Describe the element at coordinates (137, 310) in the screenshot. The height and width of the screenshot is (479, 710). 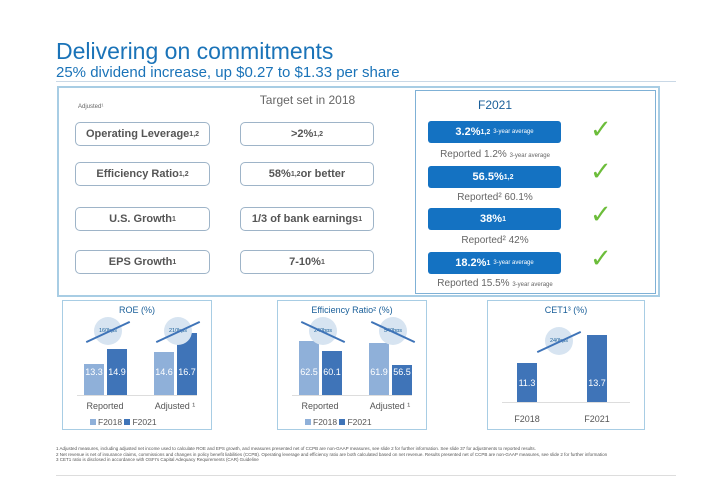
I see `chart-title: ROE (%)` at that location.